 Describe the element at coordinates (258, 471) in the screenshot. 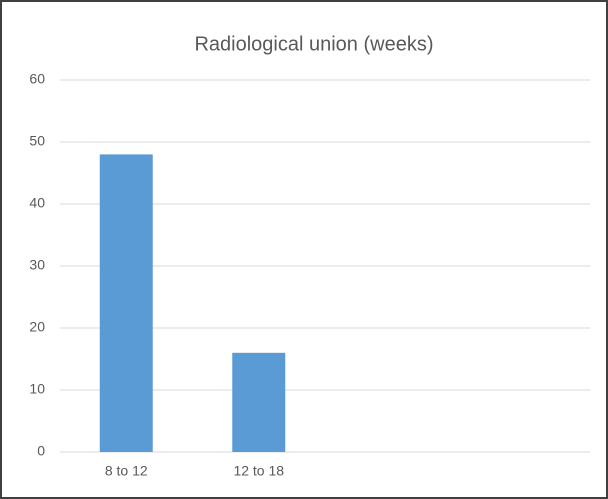

I see `x-tick-label: 12 to 18` at that location.